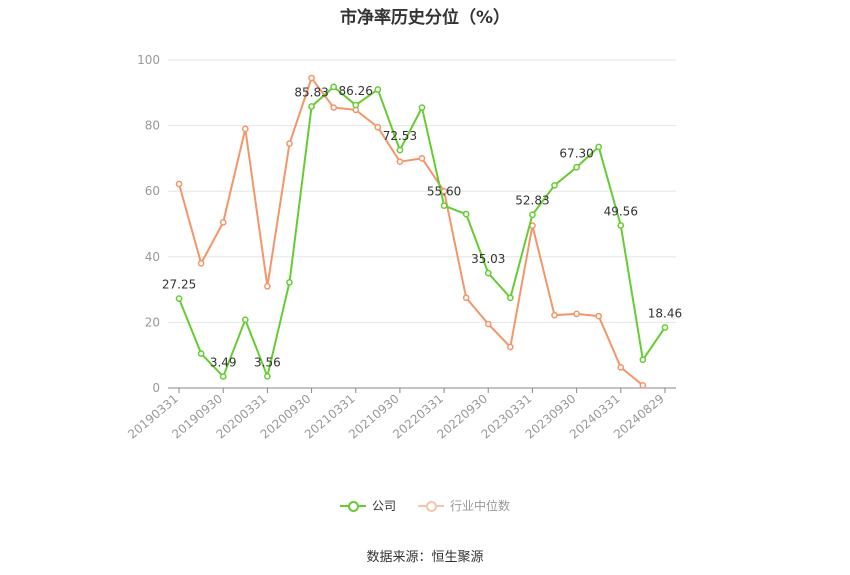 This screenshot has width=850, height=575. What do you see at coordinates (488, 259) in the screenshot?
I see `data-label: 35.03` at bounding box center [488, 259].